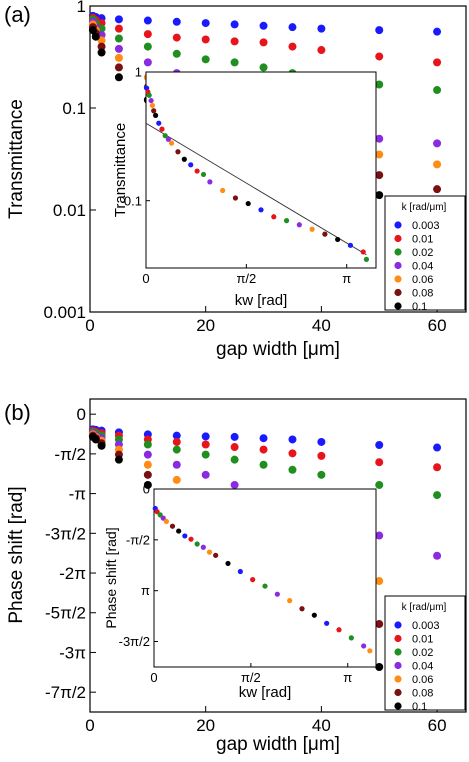 This screenshot has height=762, width=469. I want to click on panel-b-y-axis-label: Phase shift [rad], so click(16, 554).